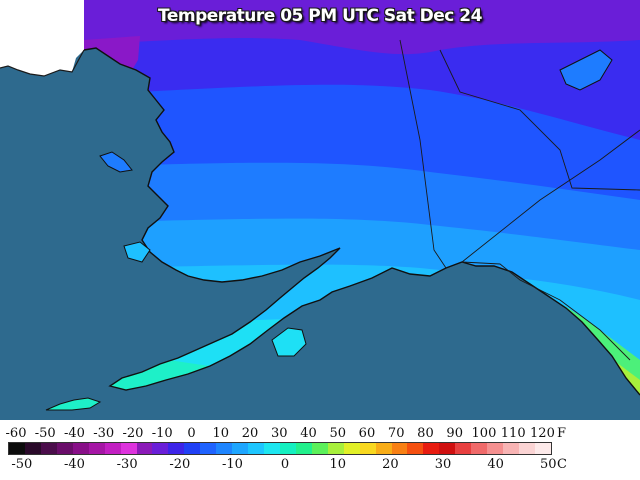  Describe the element at coordinates (550, 196) in the screenshot. I see `yukon-bc-border` at that location.